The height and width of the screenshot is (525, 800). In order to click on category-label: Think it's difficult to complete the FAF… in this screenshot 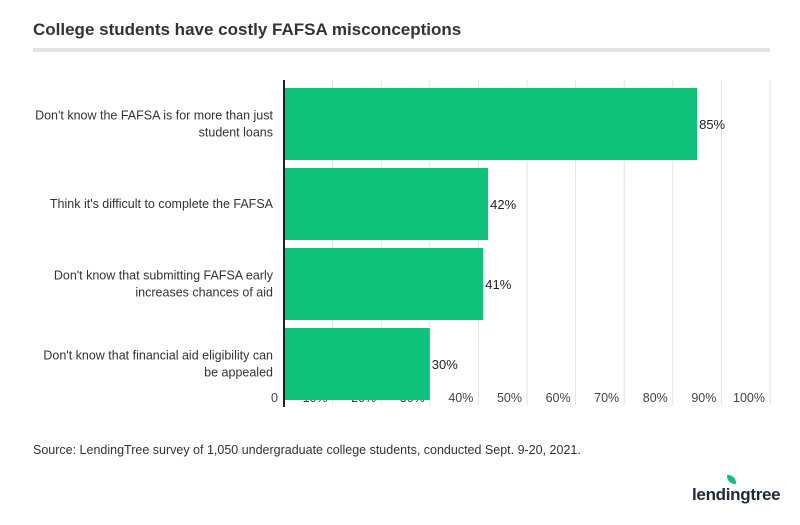, I will do `click(162, 204)`.